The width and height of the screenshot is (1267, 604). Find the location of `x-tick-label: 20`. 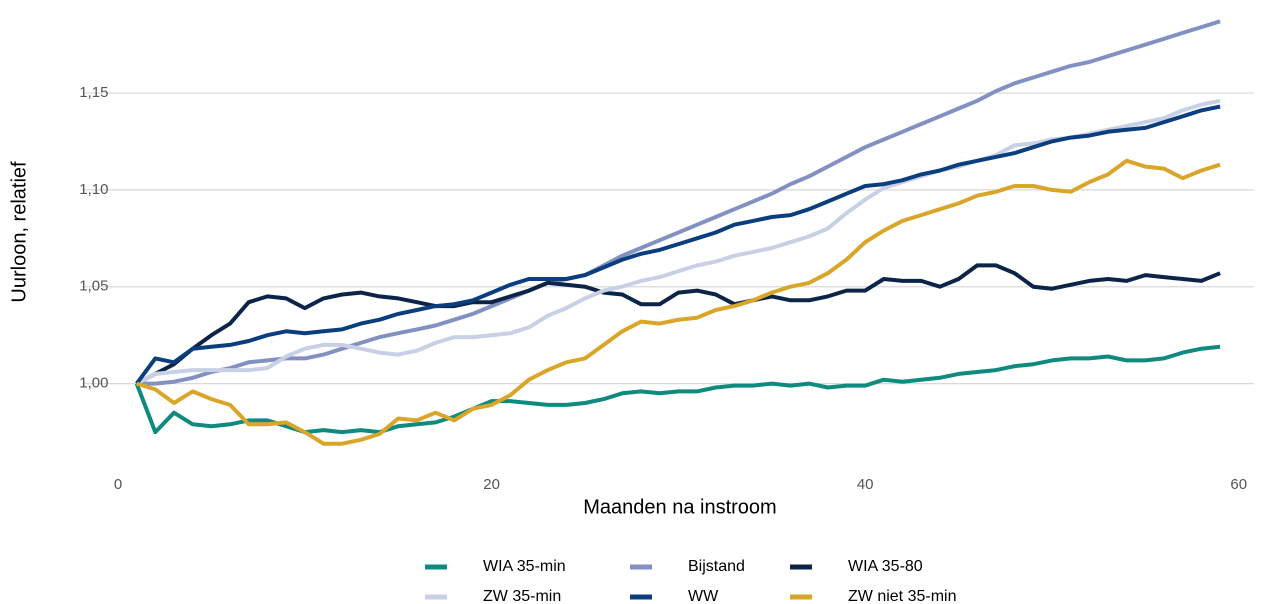

x-tick-label: 20 is located at coordinates (491, 484).